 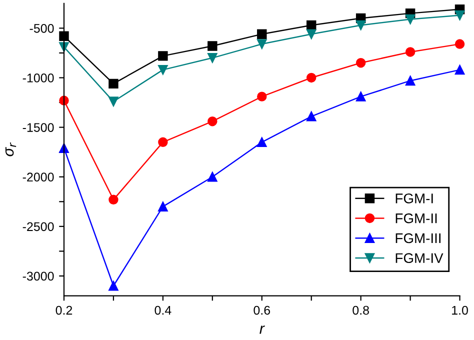 I want to click on y-tick-label: -500, so click(x=42, y=28).